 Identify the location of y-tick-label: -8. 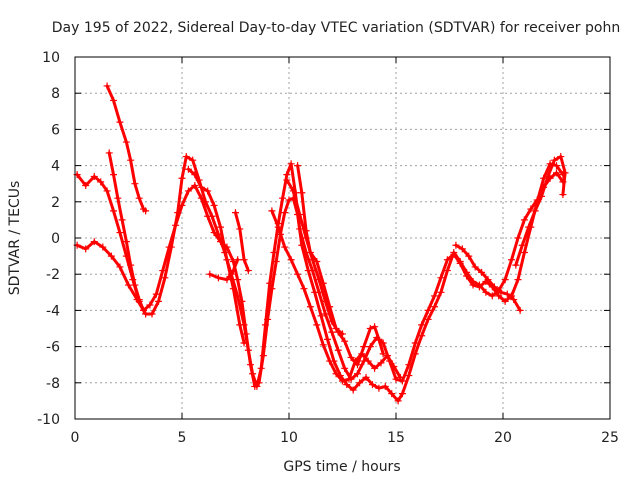
(53, 384).